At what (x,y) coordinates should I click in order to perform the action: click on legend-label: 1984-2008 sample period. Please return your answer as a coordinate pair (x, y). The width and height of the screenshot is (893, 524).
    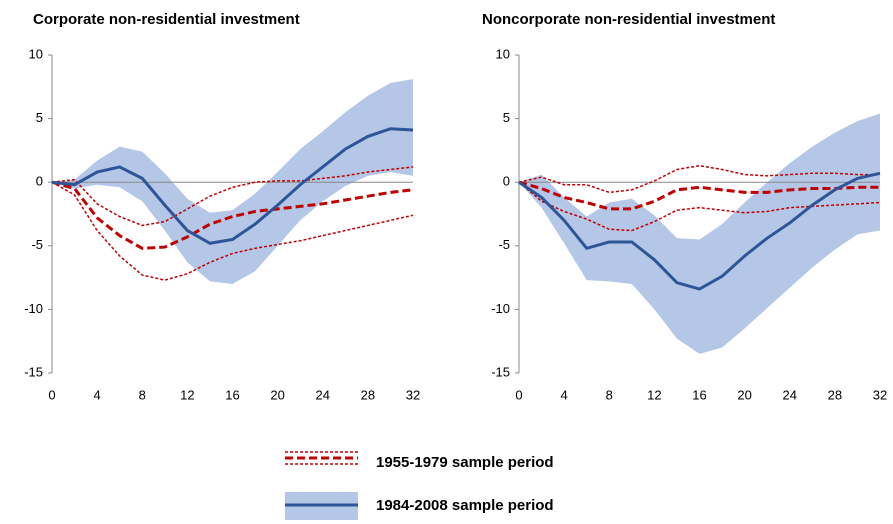
    Looking at the image, I should click on (465, 505).